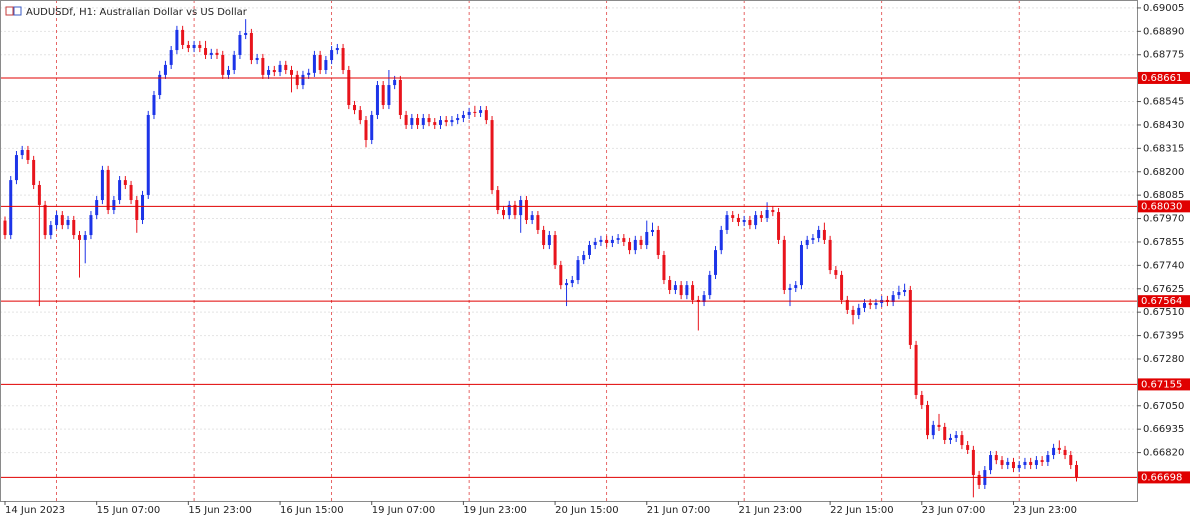 The height and width of the screenshot is (521, 1200). I want to click on level-tag, so click(1164, 301).